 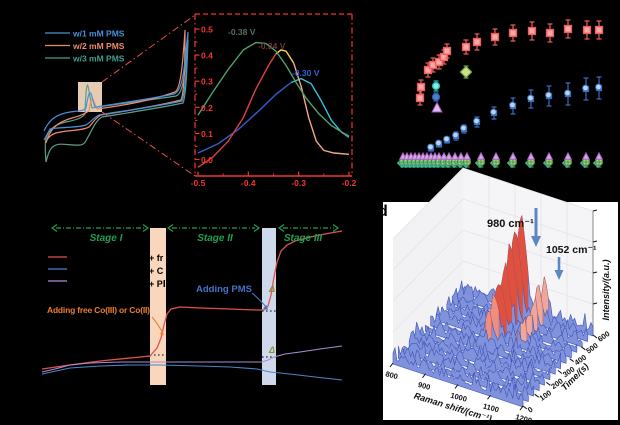 What do you see at coordinates (195, 228) in the screenshot?
I see `stage-arrow-lines` at bounding box center [195, 228].